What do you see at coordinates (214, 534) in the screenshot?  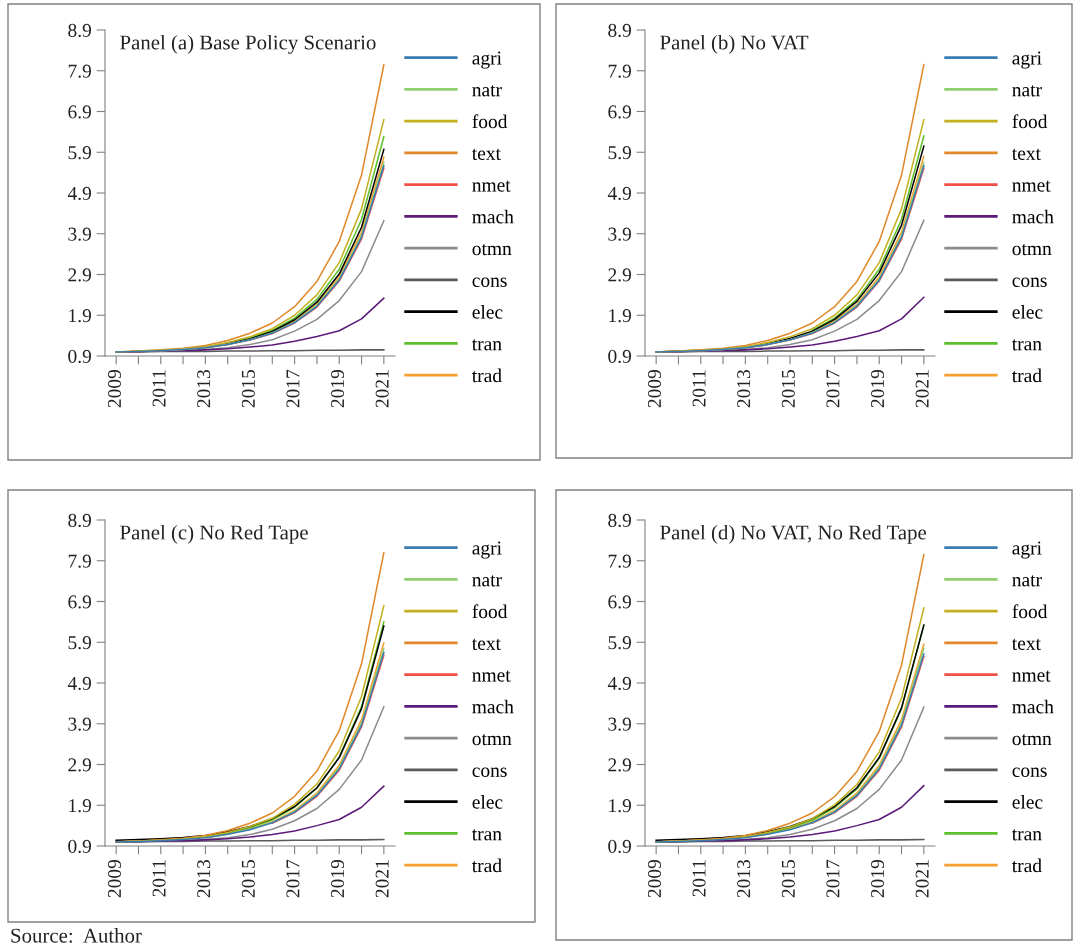 I see `chart-title: Panel (c) No Red Tape` at bounding box center [214, 534].